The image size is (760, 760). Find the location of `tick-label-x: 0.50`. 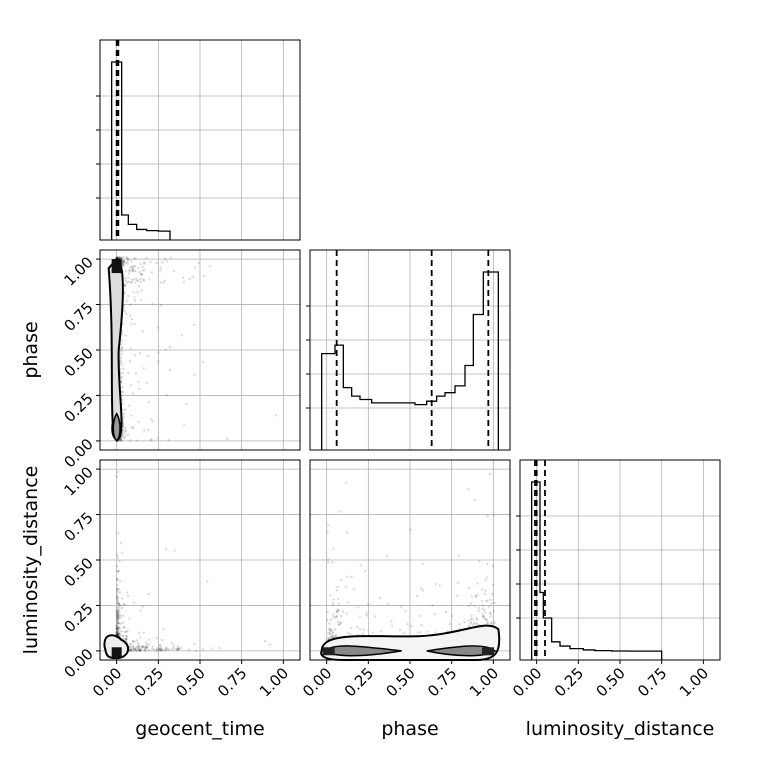

tick-label-x: 0.50 is located at coordinates (400, 682).